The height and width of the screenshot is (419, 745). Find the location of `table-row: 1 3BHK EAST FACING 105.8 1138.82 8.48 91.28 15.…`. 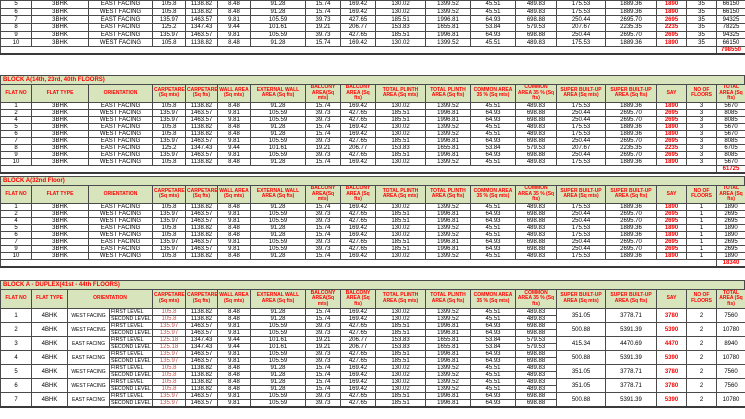

table-row: 1 3BHK EAST FACING 105.8 1138.82 8.48 91.28 15.… is located at coordinates (372, 105).